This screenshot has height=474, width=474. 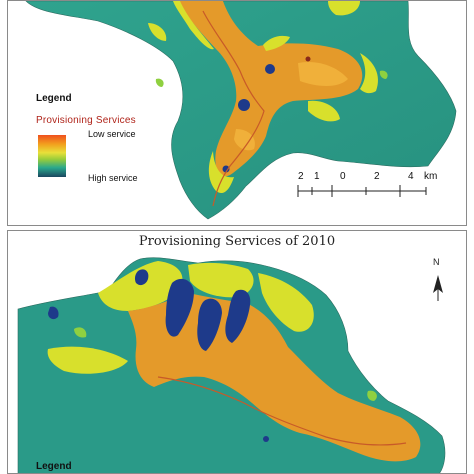 What do you see at coordinates (324, 111) in the screenshot?
I see `yellow-patch-east` at bounding box center [324, 111].